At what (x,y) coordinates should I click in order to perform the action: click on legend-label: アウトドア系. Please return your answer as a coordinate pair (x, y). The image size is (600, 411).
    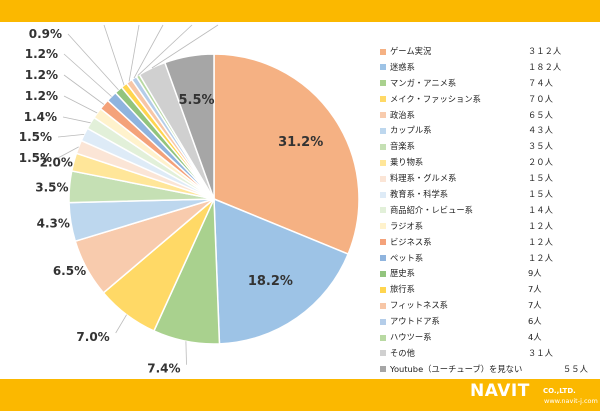
    Looking at the image, I should click on (415, 321).